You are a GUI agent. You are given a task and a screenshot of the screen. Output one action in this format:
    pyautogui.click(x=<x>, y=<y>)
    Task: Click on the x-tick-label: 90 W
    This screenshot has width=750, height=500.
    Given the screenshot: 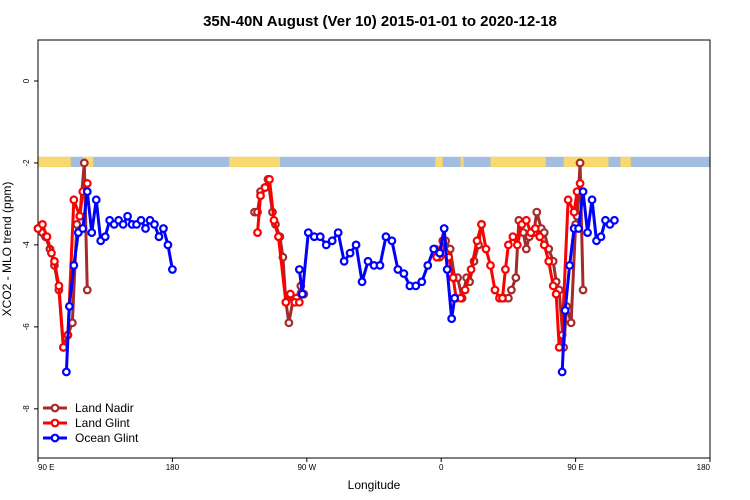 What is the action you would take?
    pyautogui.click(x=306, y=467)
    